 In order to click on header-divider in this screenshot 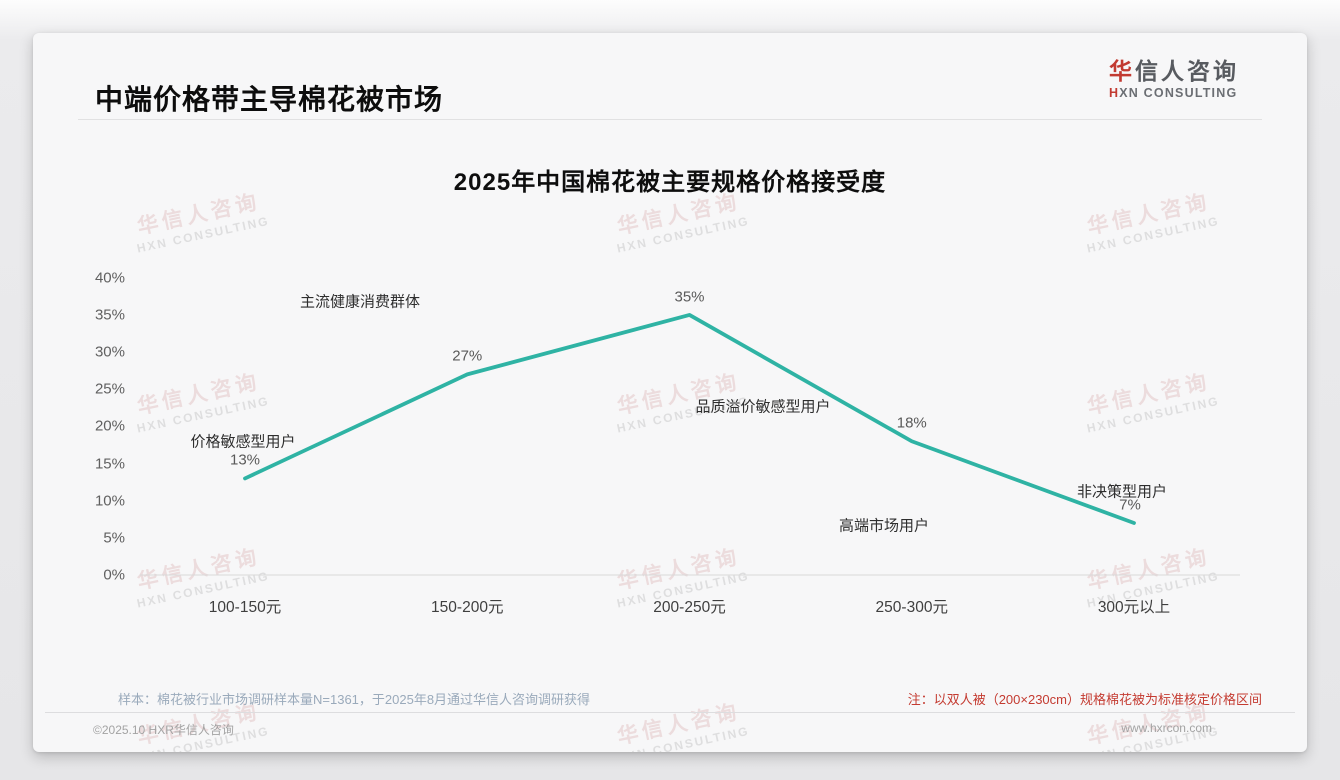, I will do `click(670, 119)`.